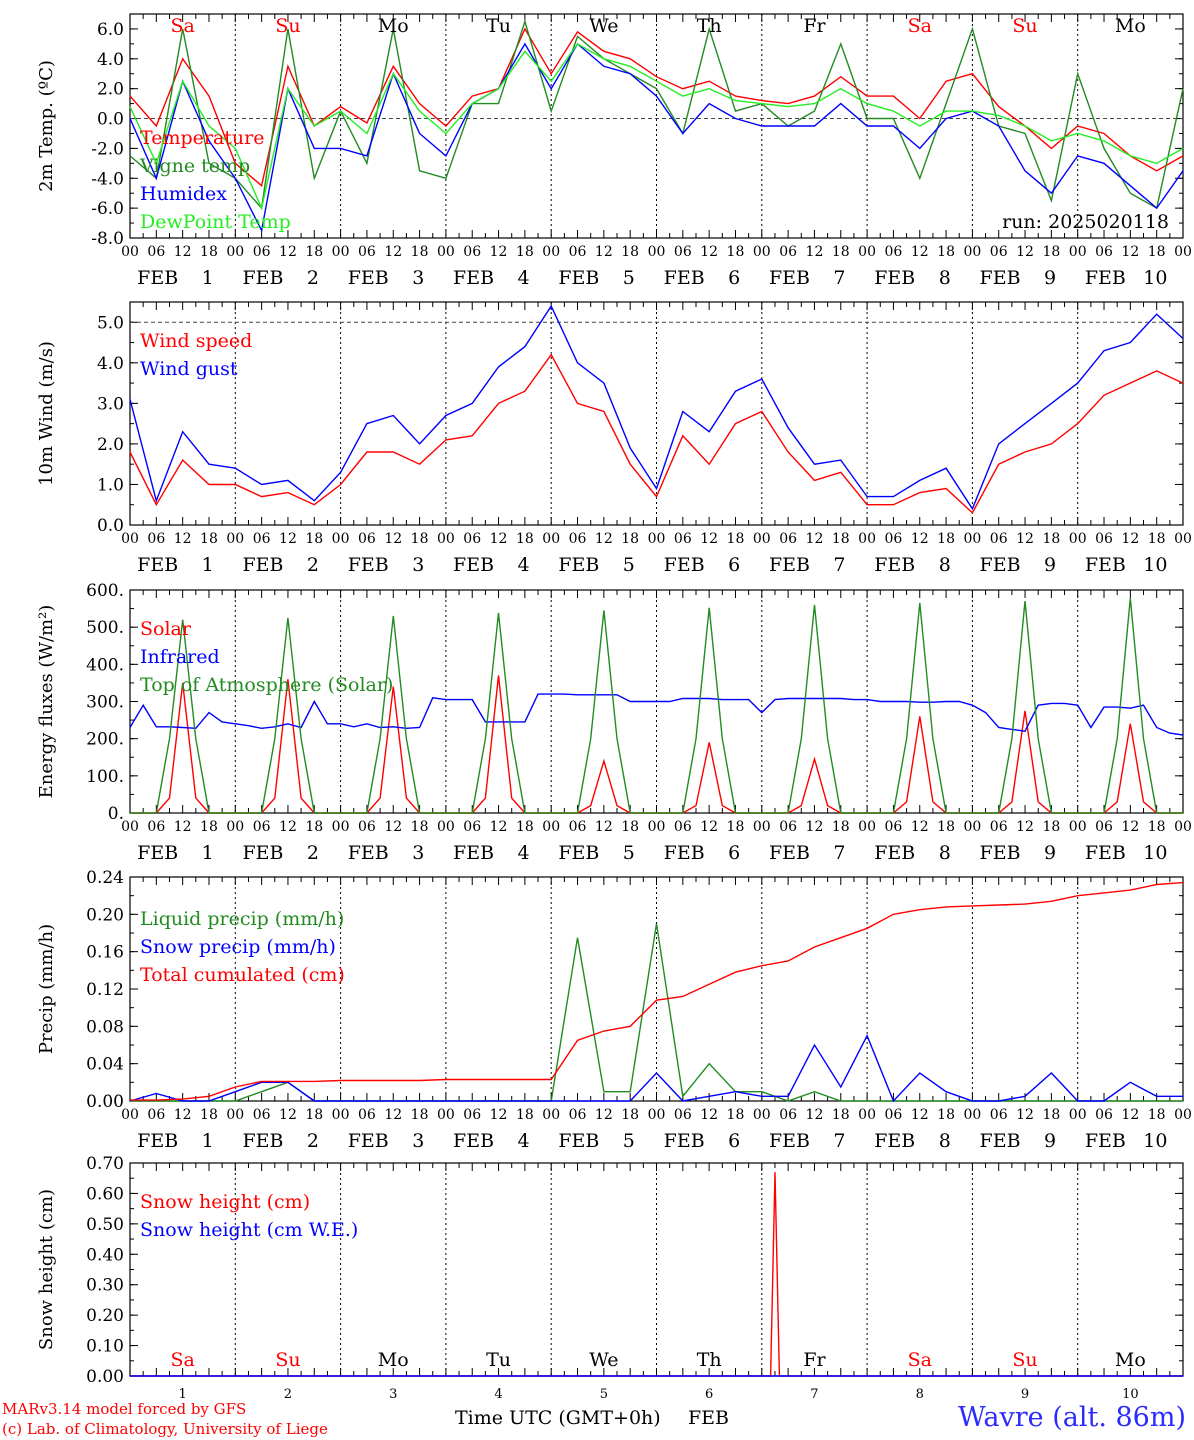 This screenshot has width=1194, height=1440. What do you see at coordinates (110, 90) in the screenshot?
I see `y-tick-label: 2.0` at bounding box center [110, 90].